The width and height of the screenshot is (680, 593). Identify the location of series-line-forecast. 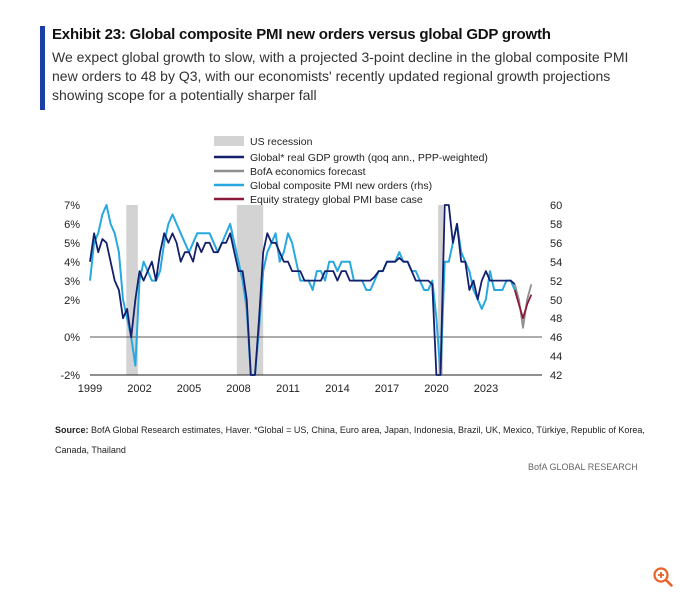
(523, 306).